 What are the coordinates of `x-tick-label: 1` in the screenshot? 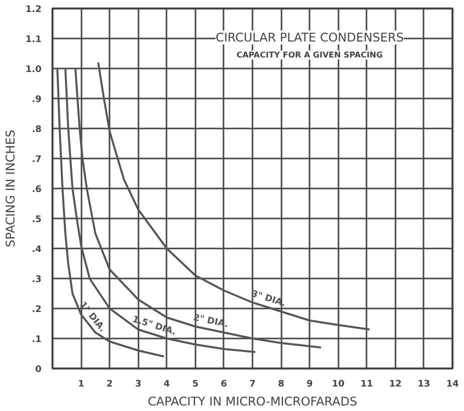 It's located at (81, 385).